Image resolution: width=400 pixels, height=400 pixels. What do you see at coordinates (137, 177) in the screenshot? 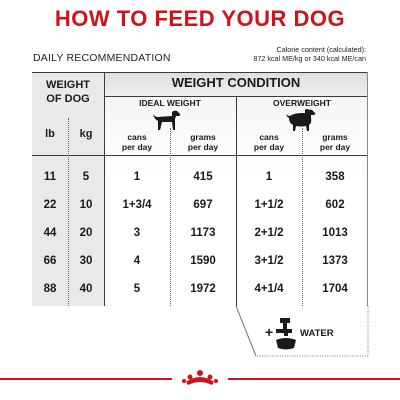
I see `cell-ideal-cans: 1` at bounding box center [137, 177].